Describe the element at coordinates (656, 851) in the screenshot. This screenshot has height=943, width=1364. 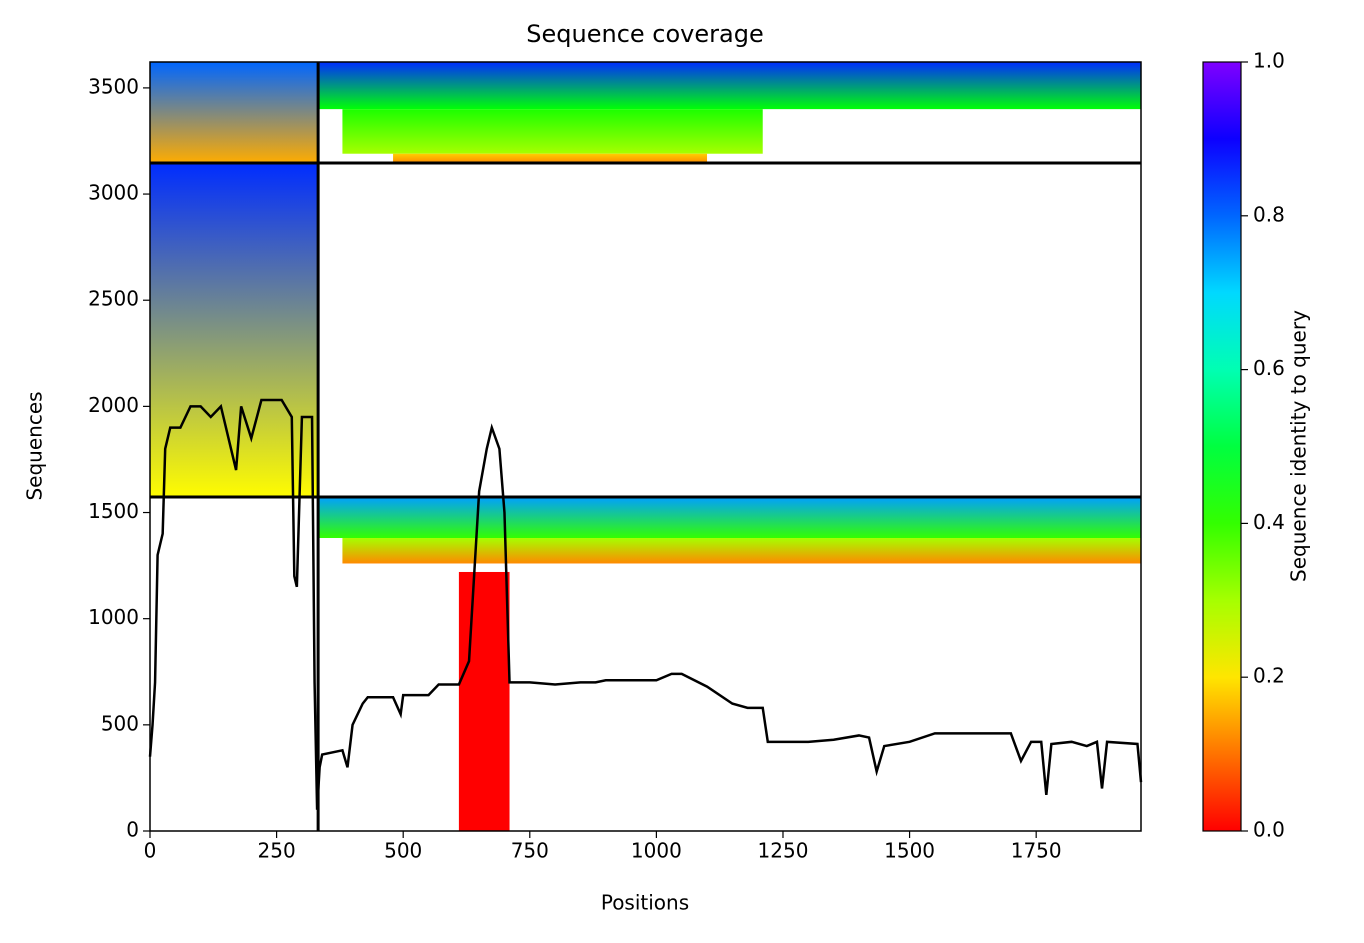
I see `x-tick-label: 1000` at that location.